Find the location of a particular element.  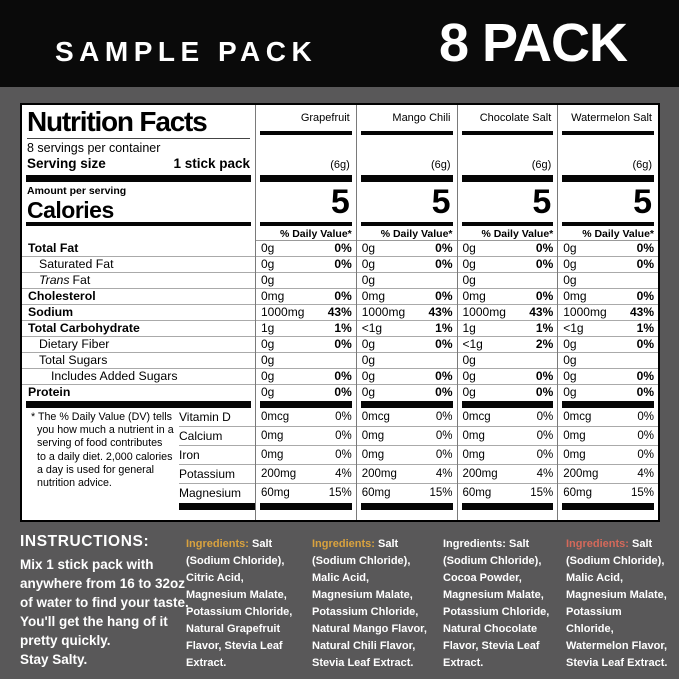

amount: <1g is located at coordinates (573, 328).